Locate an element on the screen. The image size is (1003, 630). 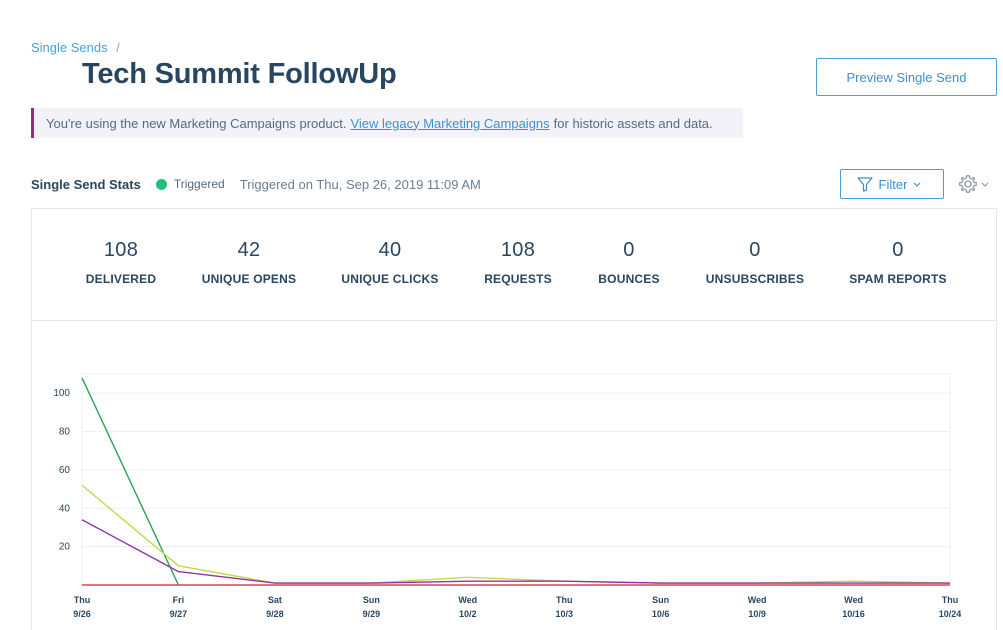
settings-menu is located at coordinates (973, 184).